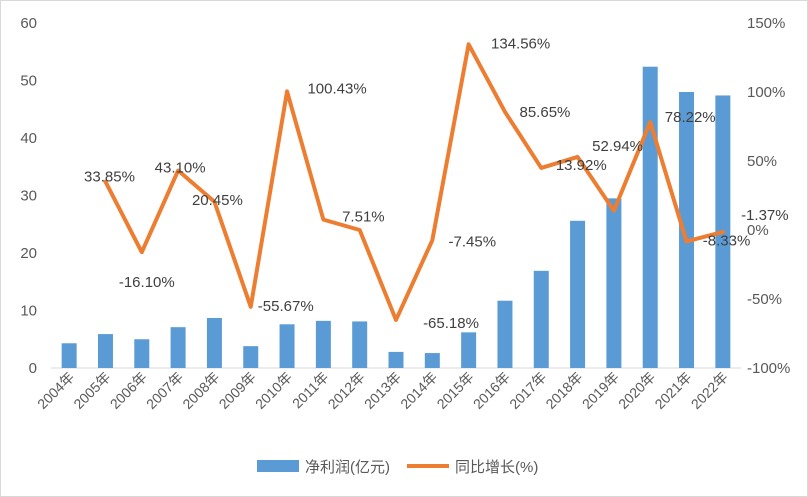 This screenshot has width=808, height=497. What do you see at coordinates (128, 390) in the screenshot?
I see `x-axis-tick: 2006年` at bounding box center [128, 390].